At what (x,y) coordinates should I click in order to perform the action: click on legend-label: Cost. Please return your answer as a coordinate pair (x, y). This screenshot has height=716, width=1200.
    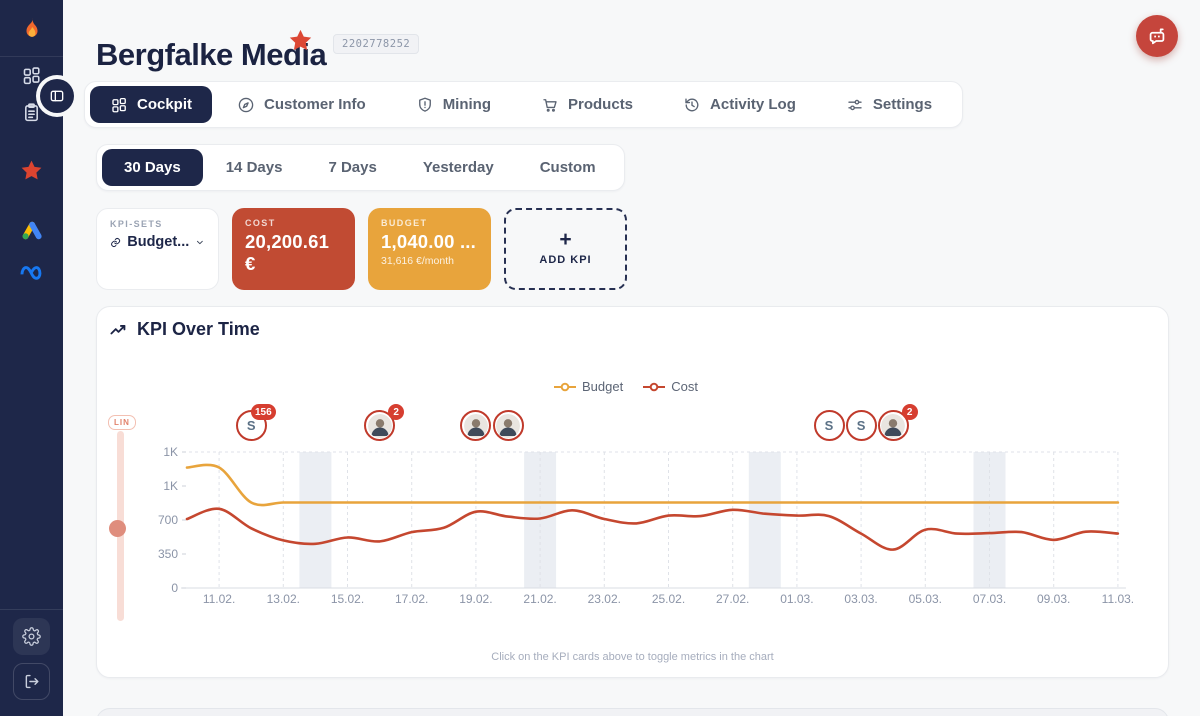
    Looking at the image, I should click on (684, 386).